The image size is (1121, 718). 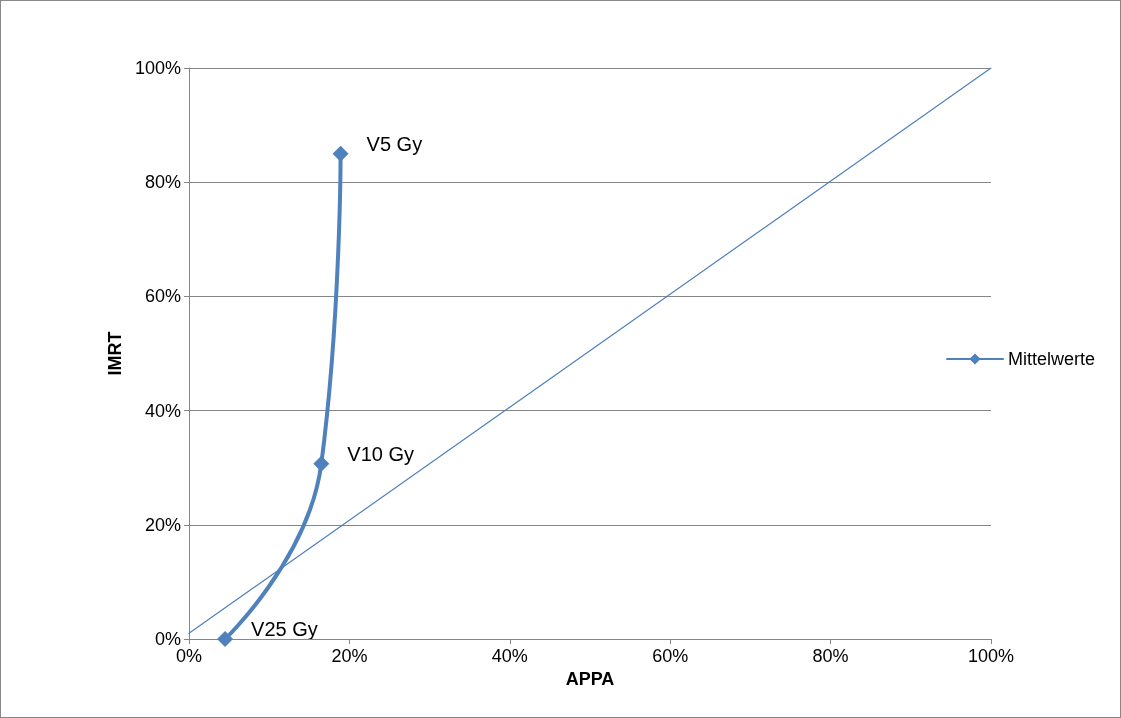 I want to click on x-tick-label: 60%, so click(x=670, y=656).